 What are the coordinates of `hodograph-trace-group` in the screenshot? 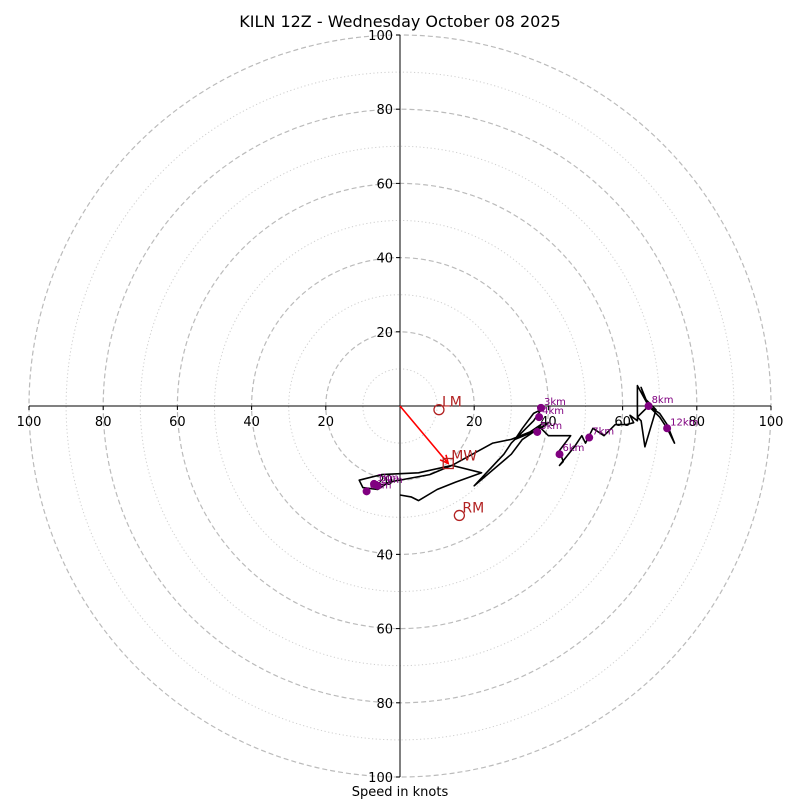 It's located at (517, 443).